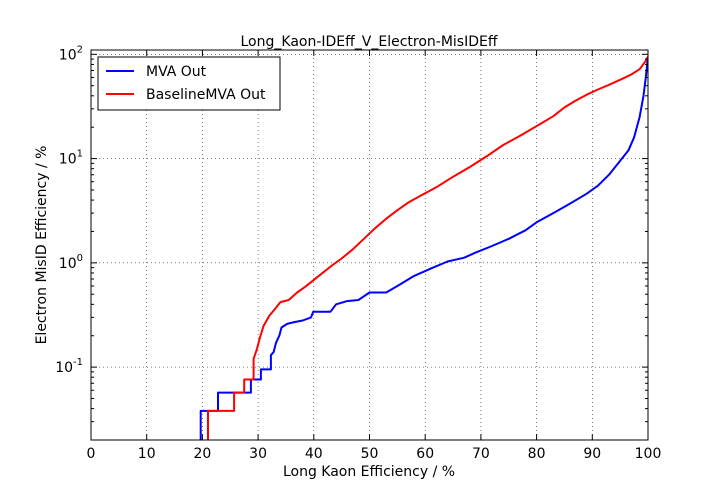  I want to click on x-tick-label: 100, so click(648, 454).